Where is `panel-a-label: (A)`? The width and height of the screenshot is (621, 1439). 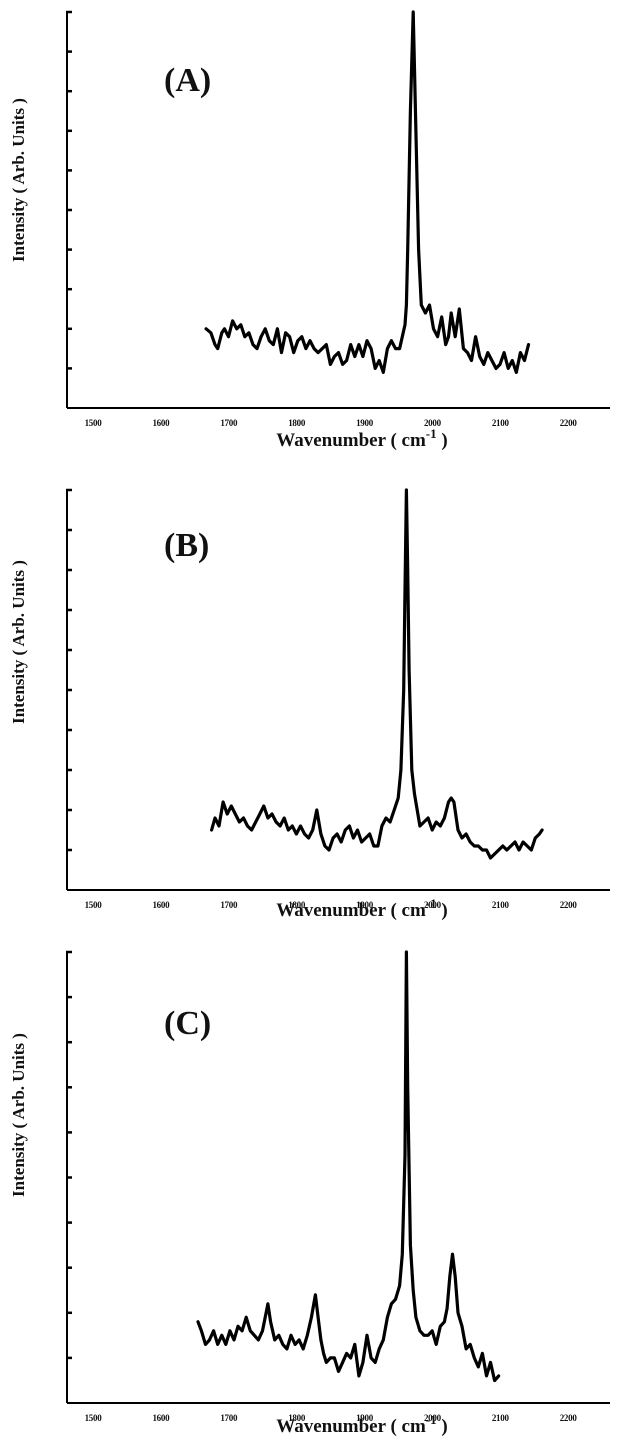
panel-a-label: (A) is located at coordinates (187, 80).